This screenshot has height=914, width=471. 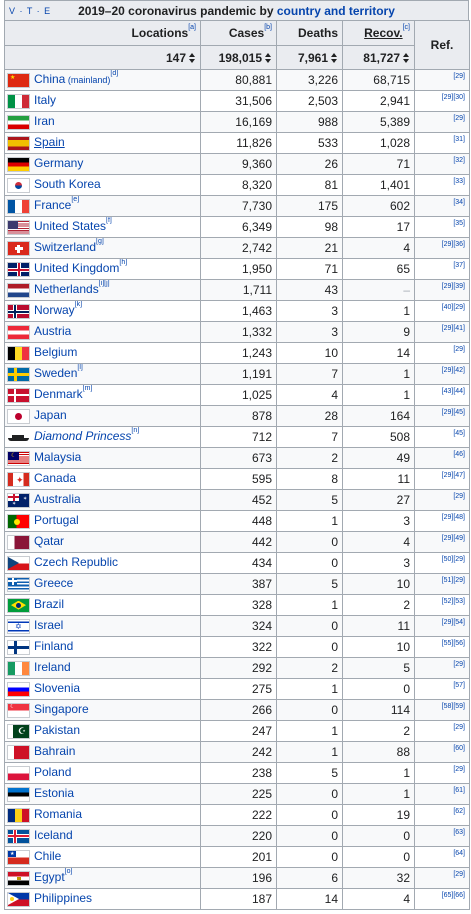 I want to click on ref-cell: [35], so click(x=442, y=227).